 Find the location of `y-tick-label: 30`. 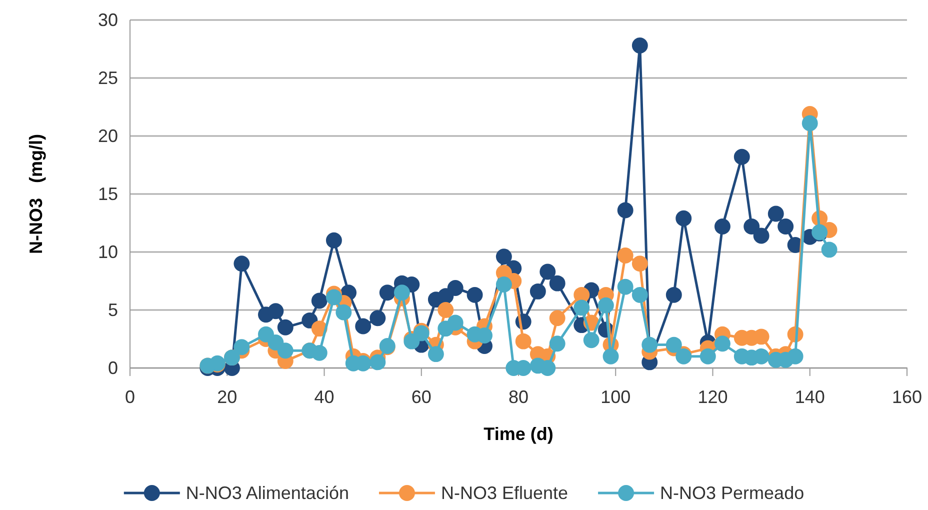

y-tick-label: 30 is located at coordinates (108, 20).